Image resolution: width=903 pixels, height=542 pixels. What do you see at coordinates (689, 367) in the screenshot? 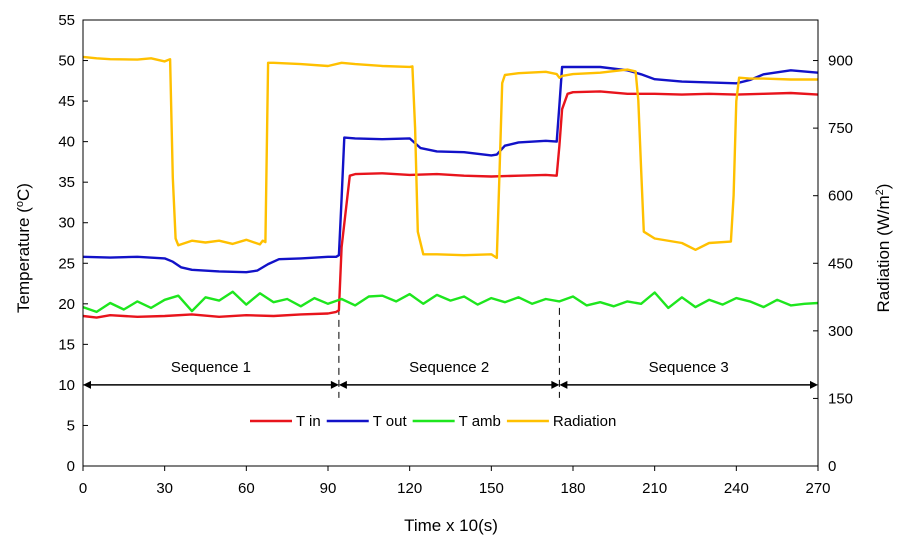
I see `sequence-label: Sequence 3` at bounding box center [689, 367].